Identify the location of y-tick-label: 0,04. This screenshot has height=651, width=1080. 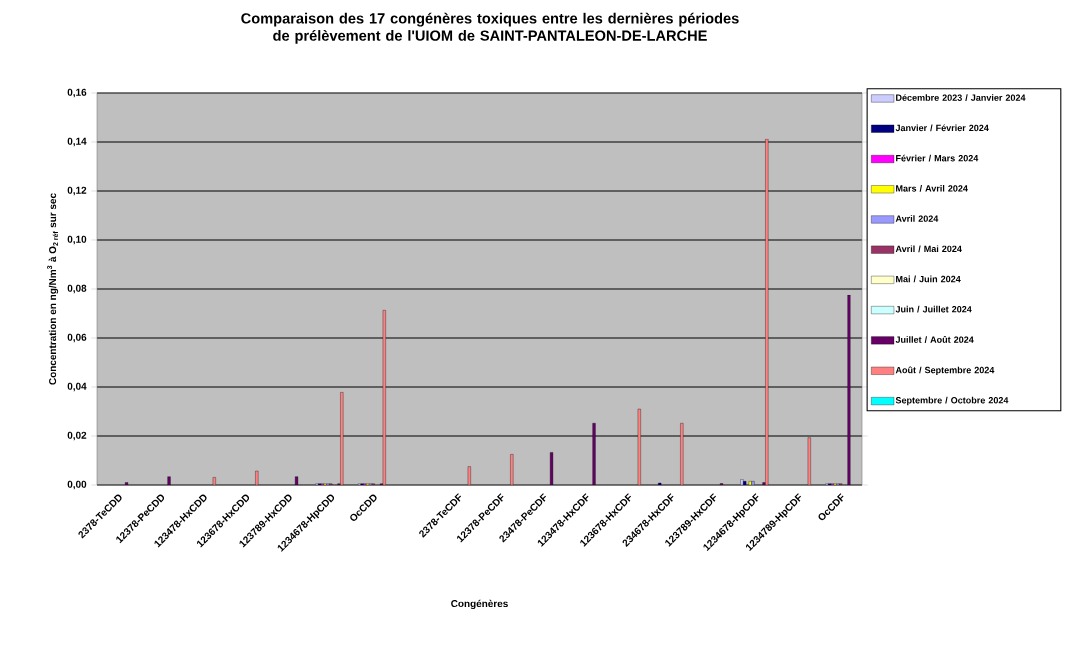
(77, 387).